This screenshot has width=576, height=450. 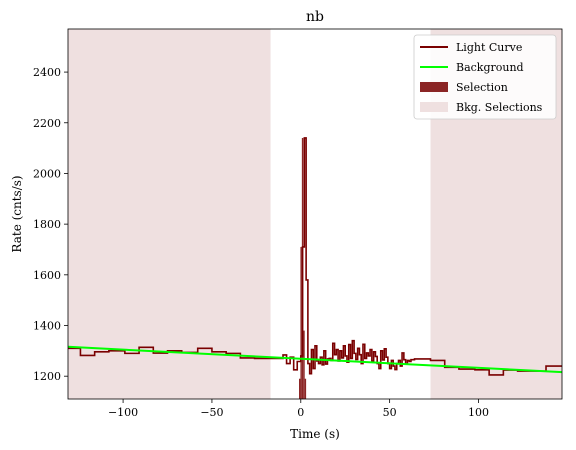 What do you see at coordinates (47, 376) in the screenshot?
I see `y-tick-label-0: 1200` at bounding box center [47, 376].